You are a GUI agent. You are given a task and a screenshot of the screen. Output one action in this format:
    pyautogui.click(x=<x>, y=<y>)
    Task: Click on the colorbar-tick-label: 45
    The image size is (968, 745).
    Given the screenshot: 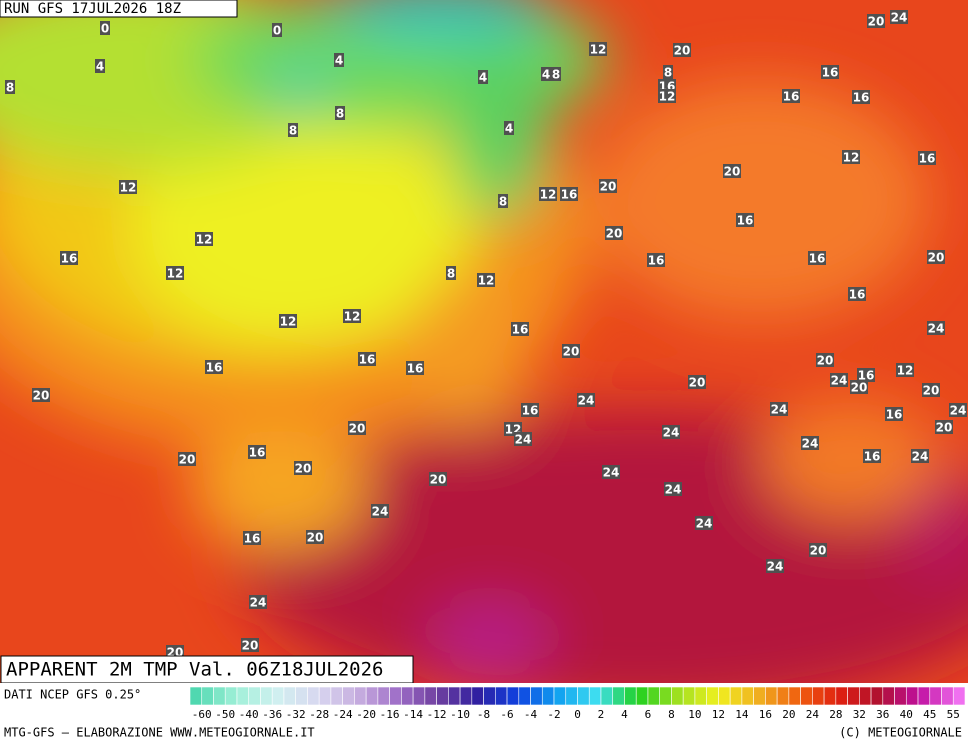 What is the action you would take?
    pyautogui.click(x=929, y=714)
    